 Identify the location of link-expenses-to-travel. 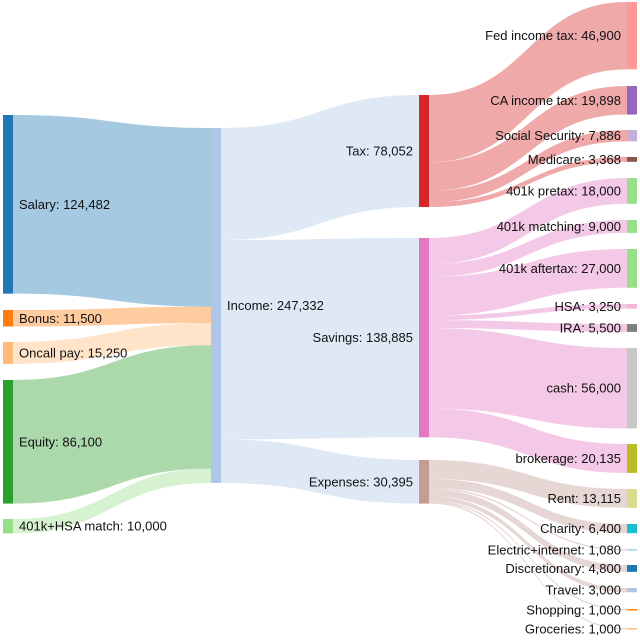
(528, 544).